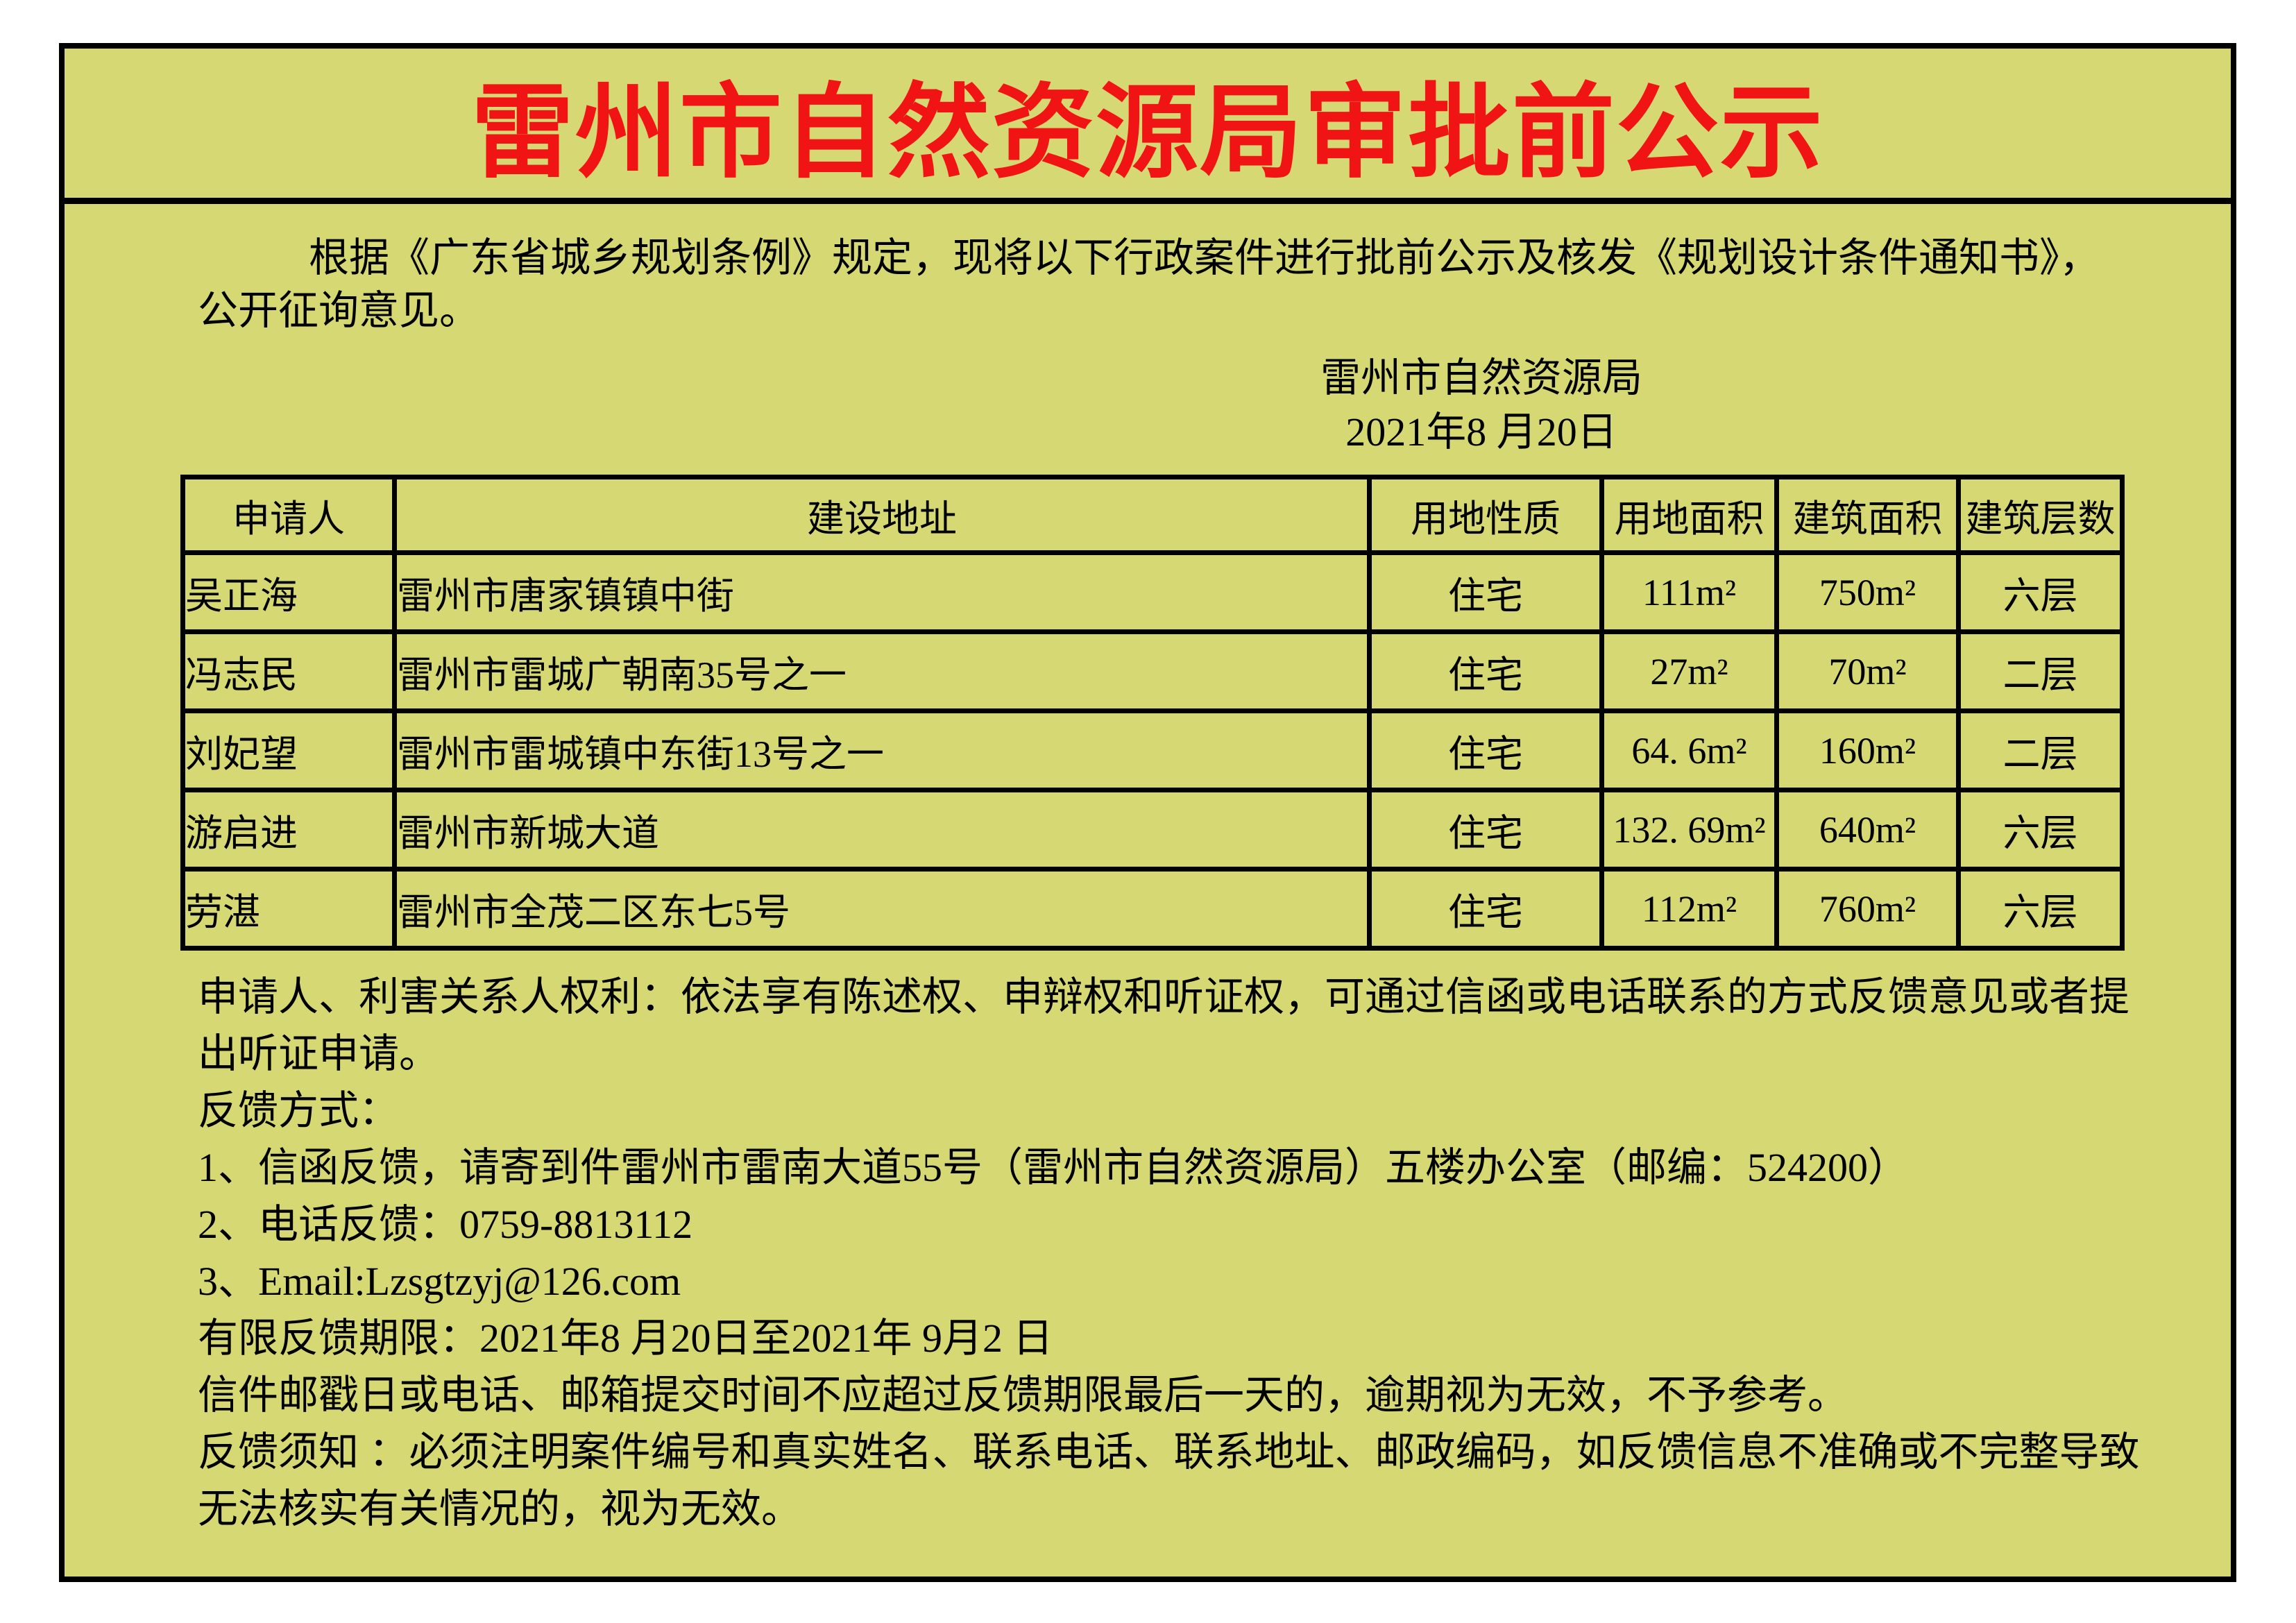  Describe the element at coordinates (1481, 405) in the screenshot. I see `signature-block: 雷州市自然资源局 2021年8 月20日` at that location.